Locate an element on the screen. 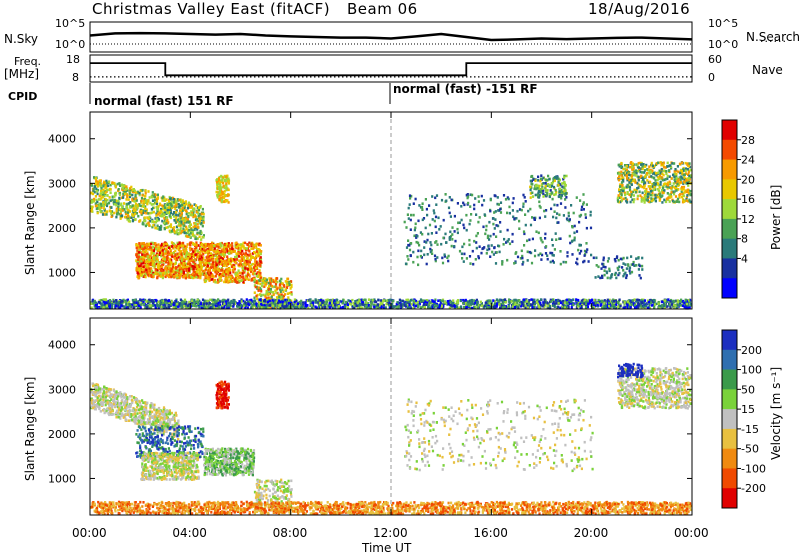 The image size is (800, 554). cbar-tick: 15 is located at coordinates (748, 409).